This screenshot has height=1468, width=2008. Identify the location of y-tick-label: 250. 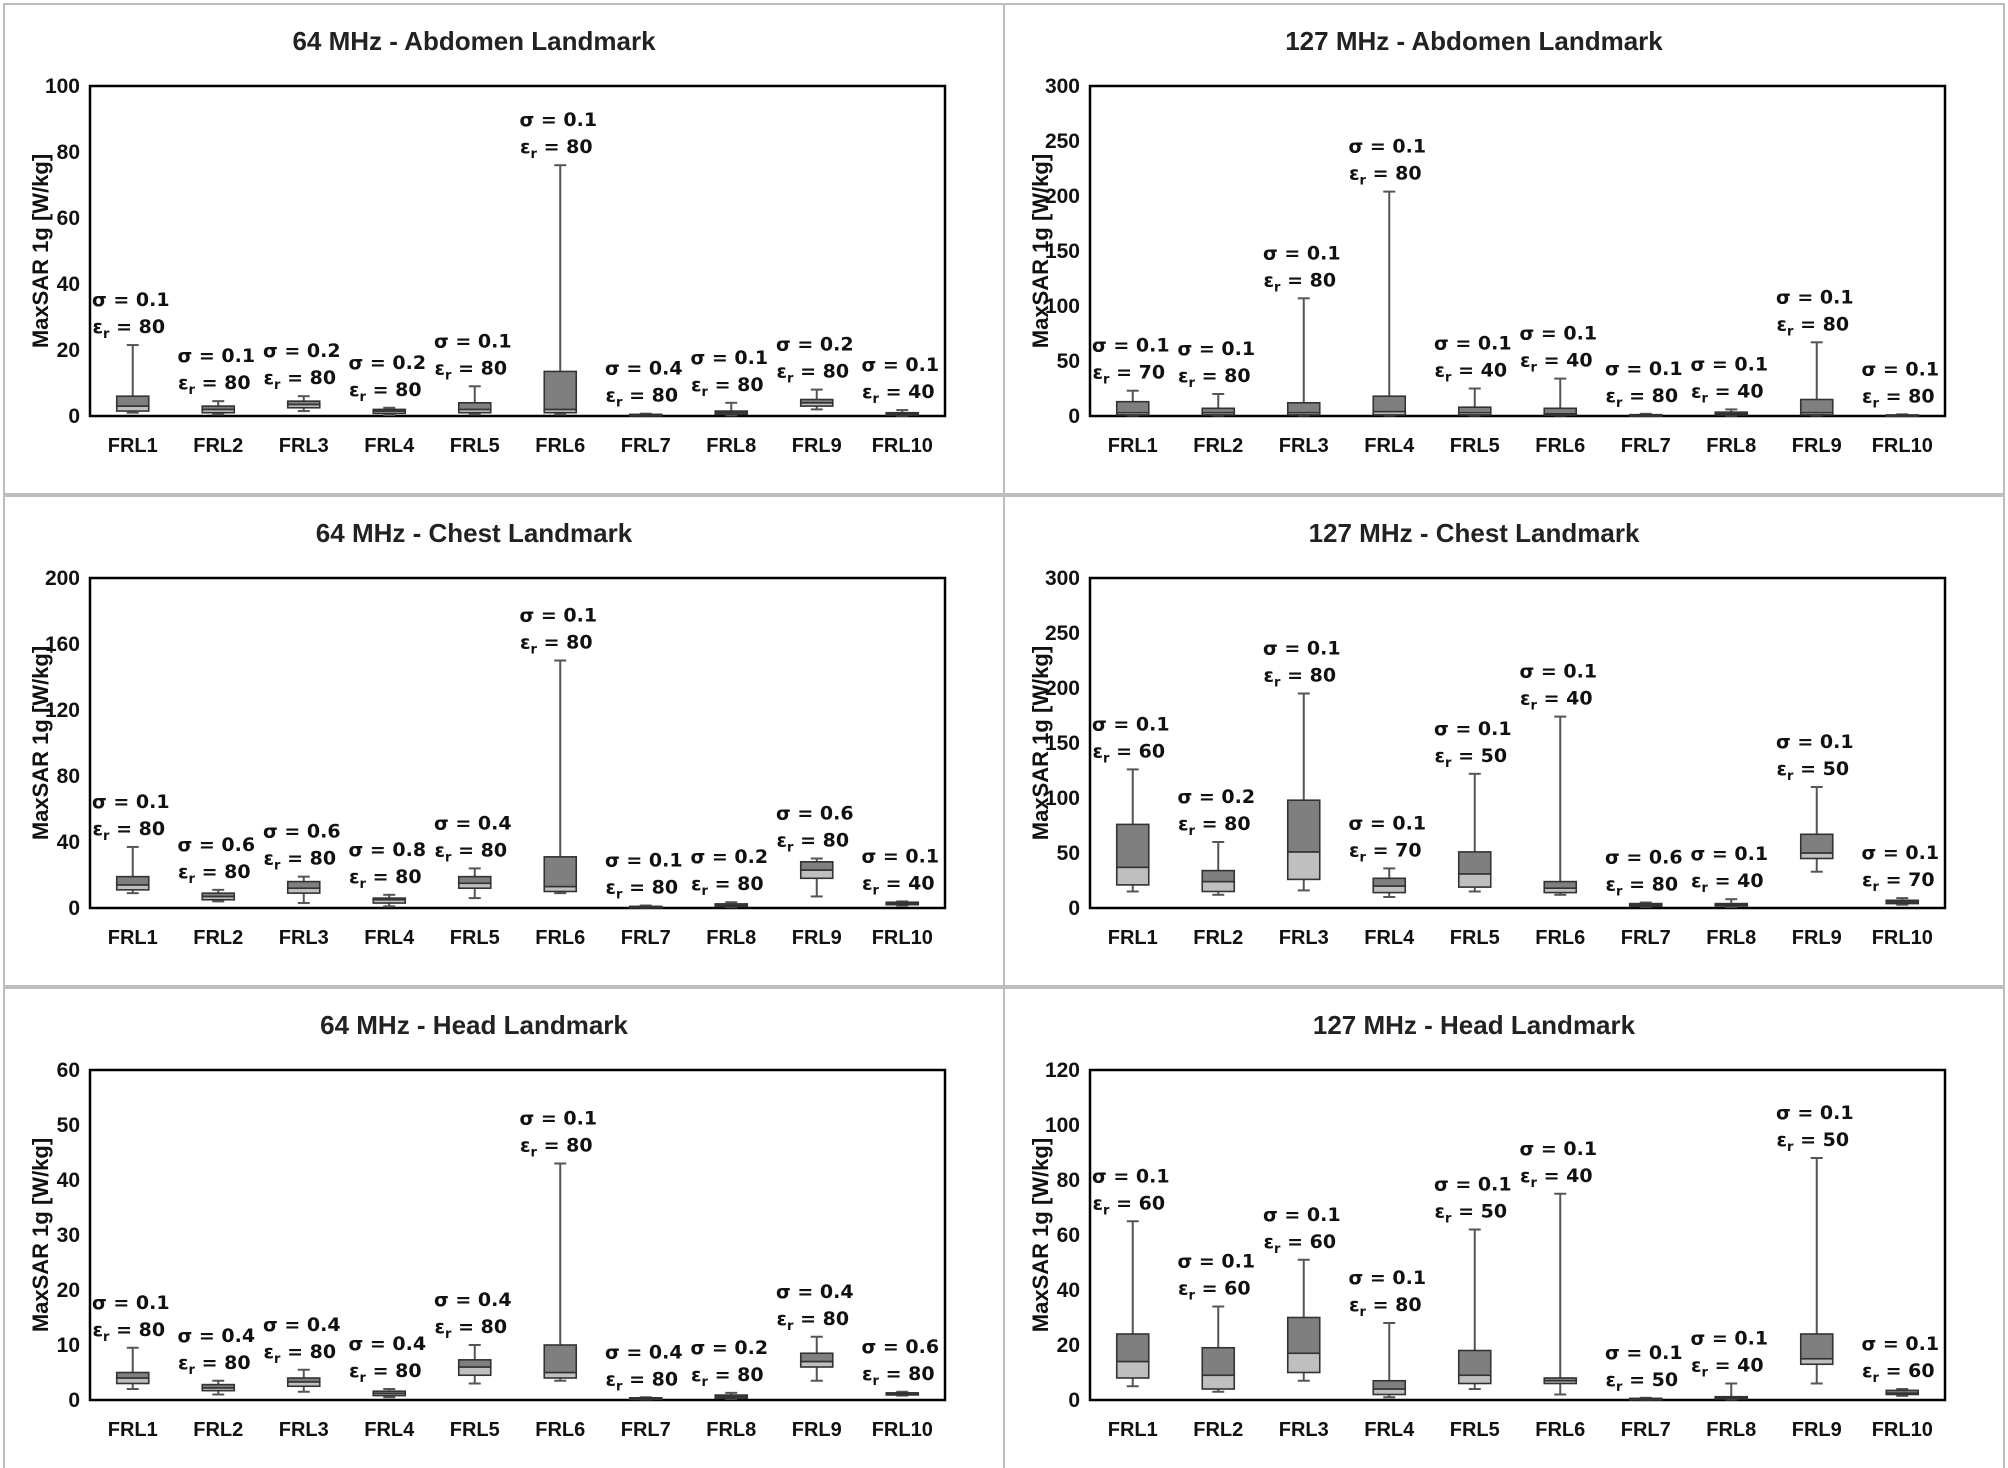
(1062, 633).